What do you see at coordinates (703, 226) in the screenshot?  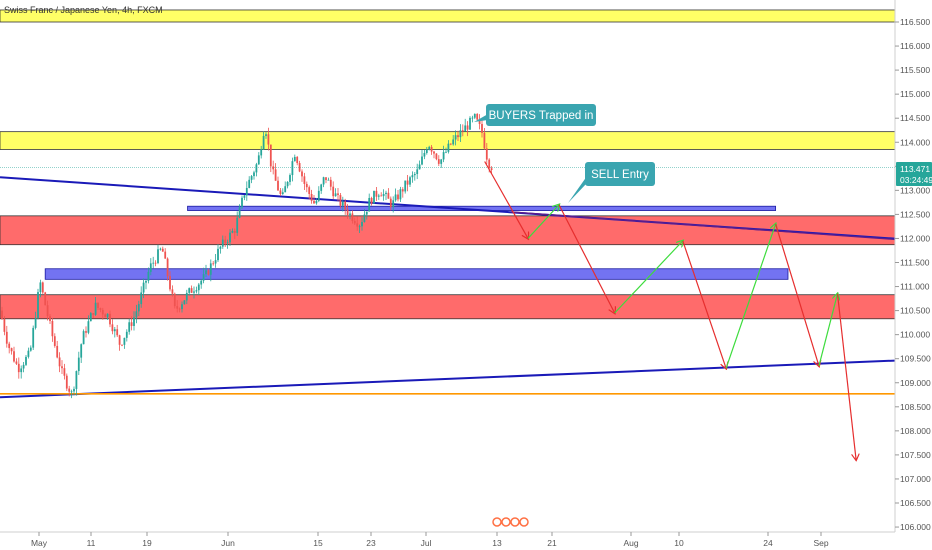 I see `purple-trend-line` at bounding box center [703, 226].